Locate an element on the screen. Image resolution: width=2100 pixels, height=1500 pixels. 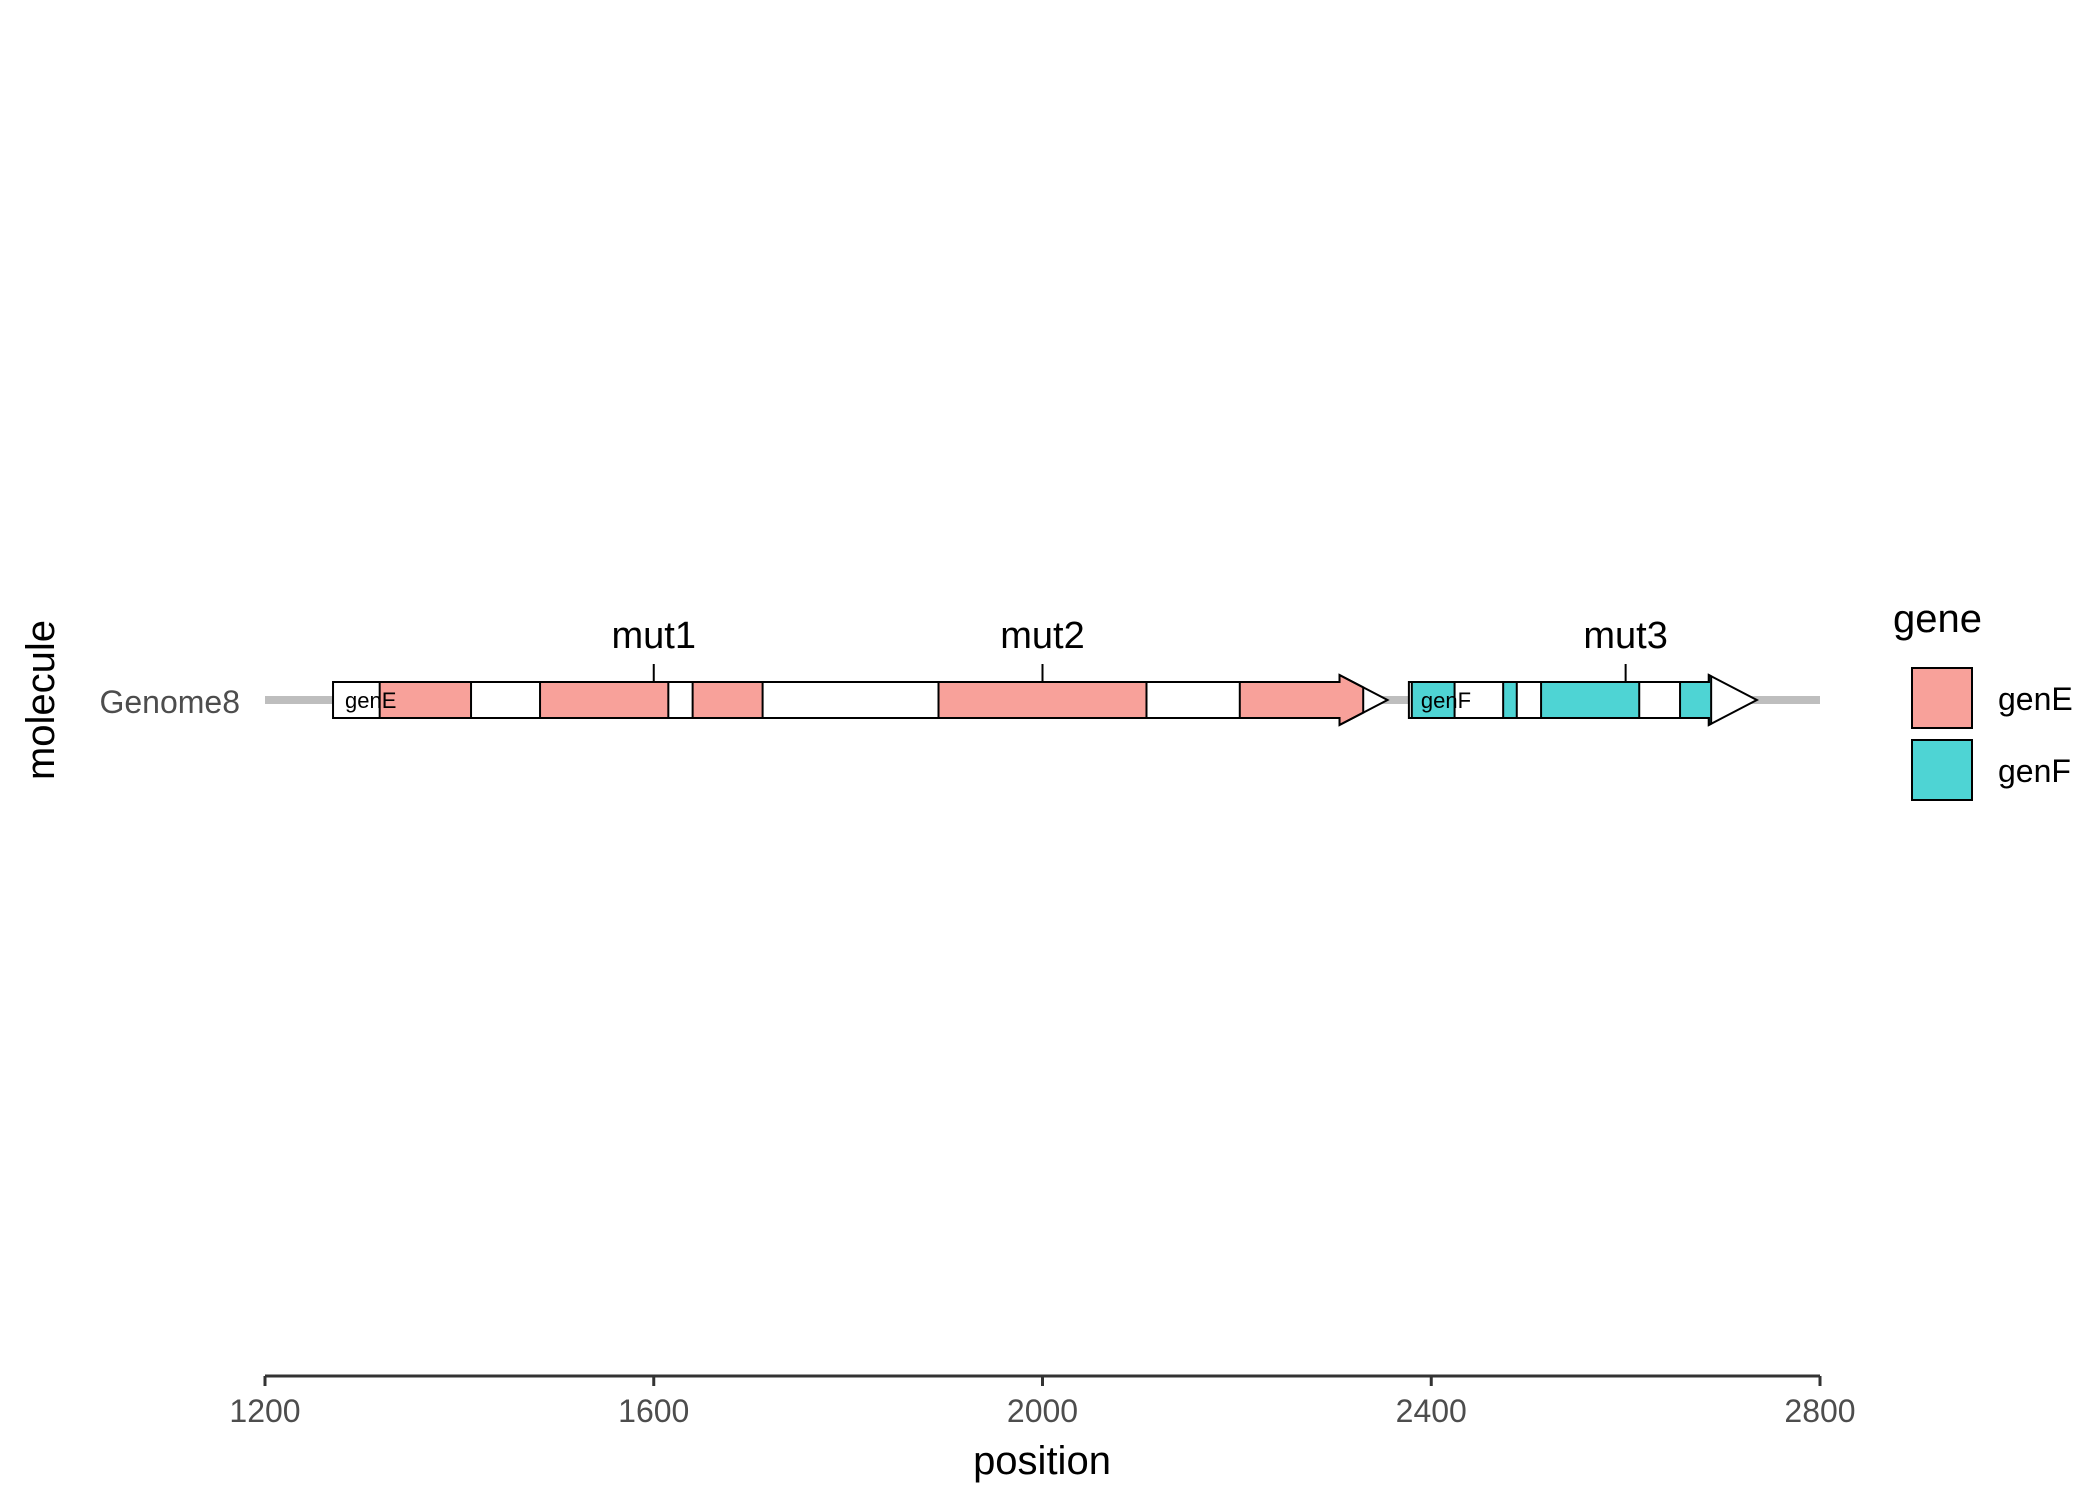
mutation-label: mut3 is located at coordinates (1625, 636).